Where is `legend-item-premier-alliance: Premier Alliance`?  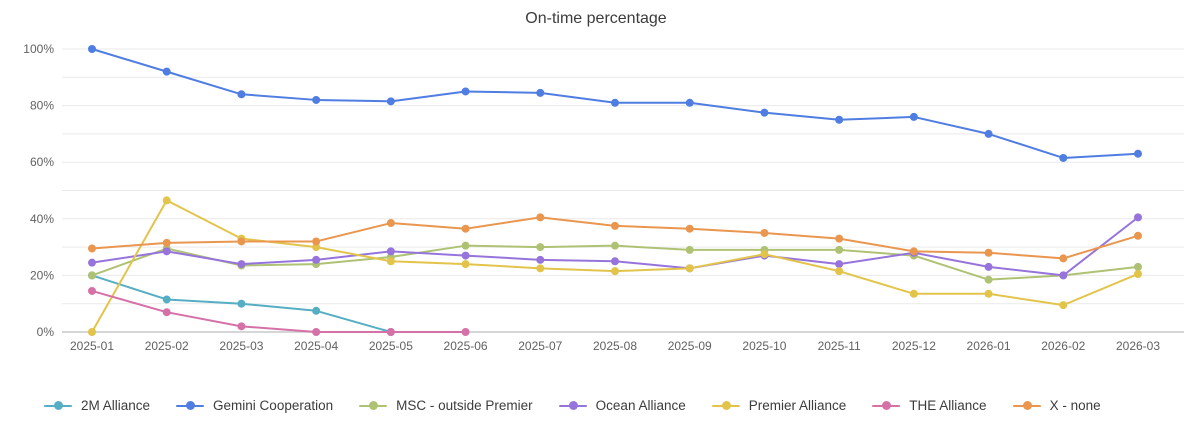 legend-item-premier-alliance: Premier Alliance is located at coordinates (778, 405).